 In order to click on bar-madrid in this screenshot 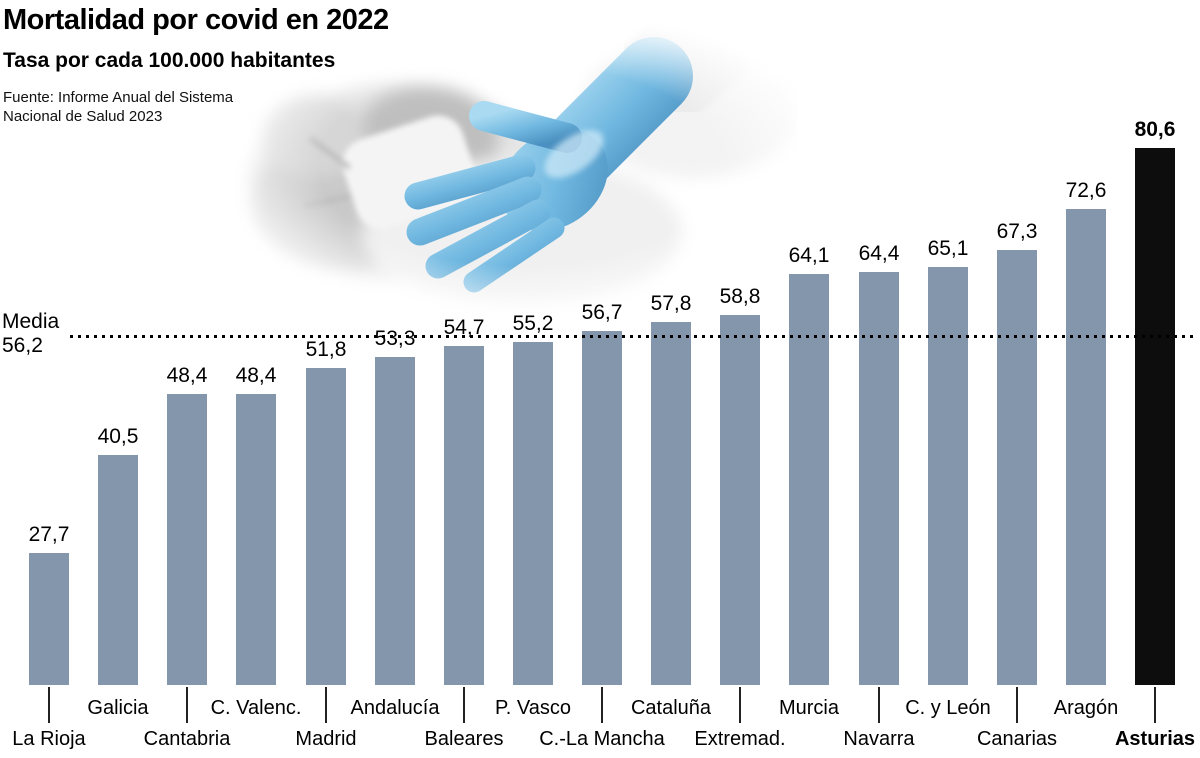, I will do `click(326, 526)`.